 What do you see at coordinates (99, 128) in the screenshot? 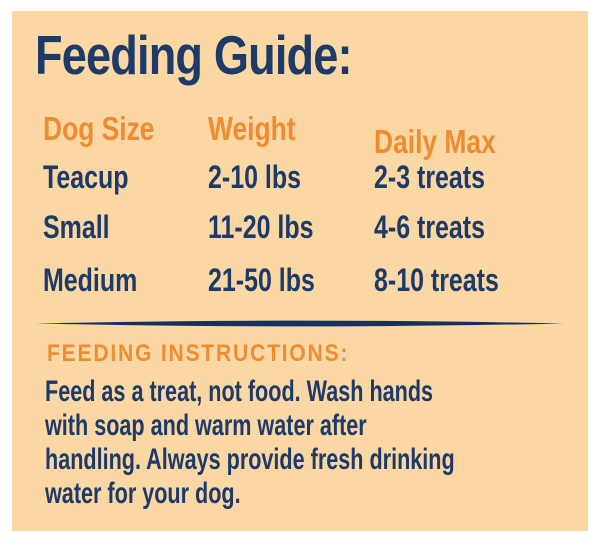
I see `column-header-dog-size: Dog Size` at bounding box center [99, 128].